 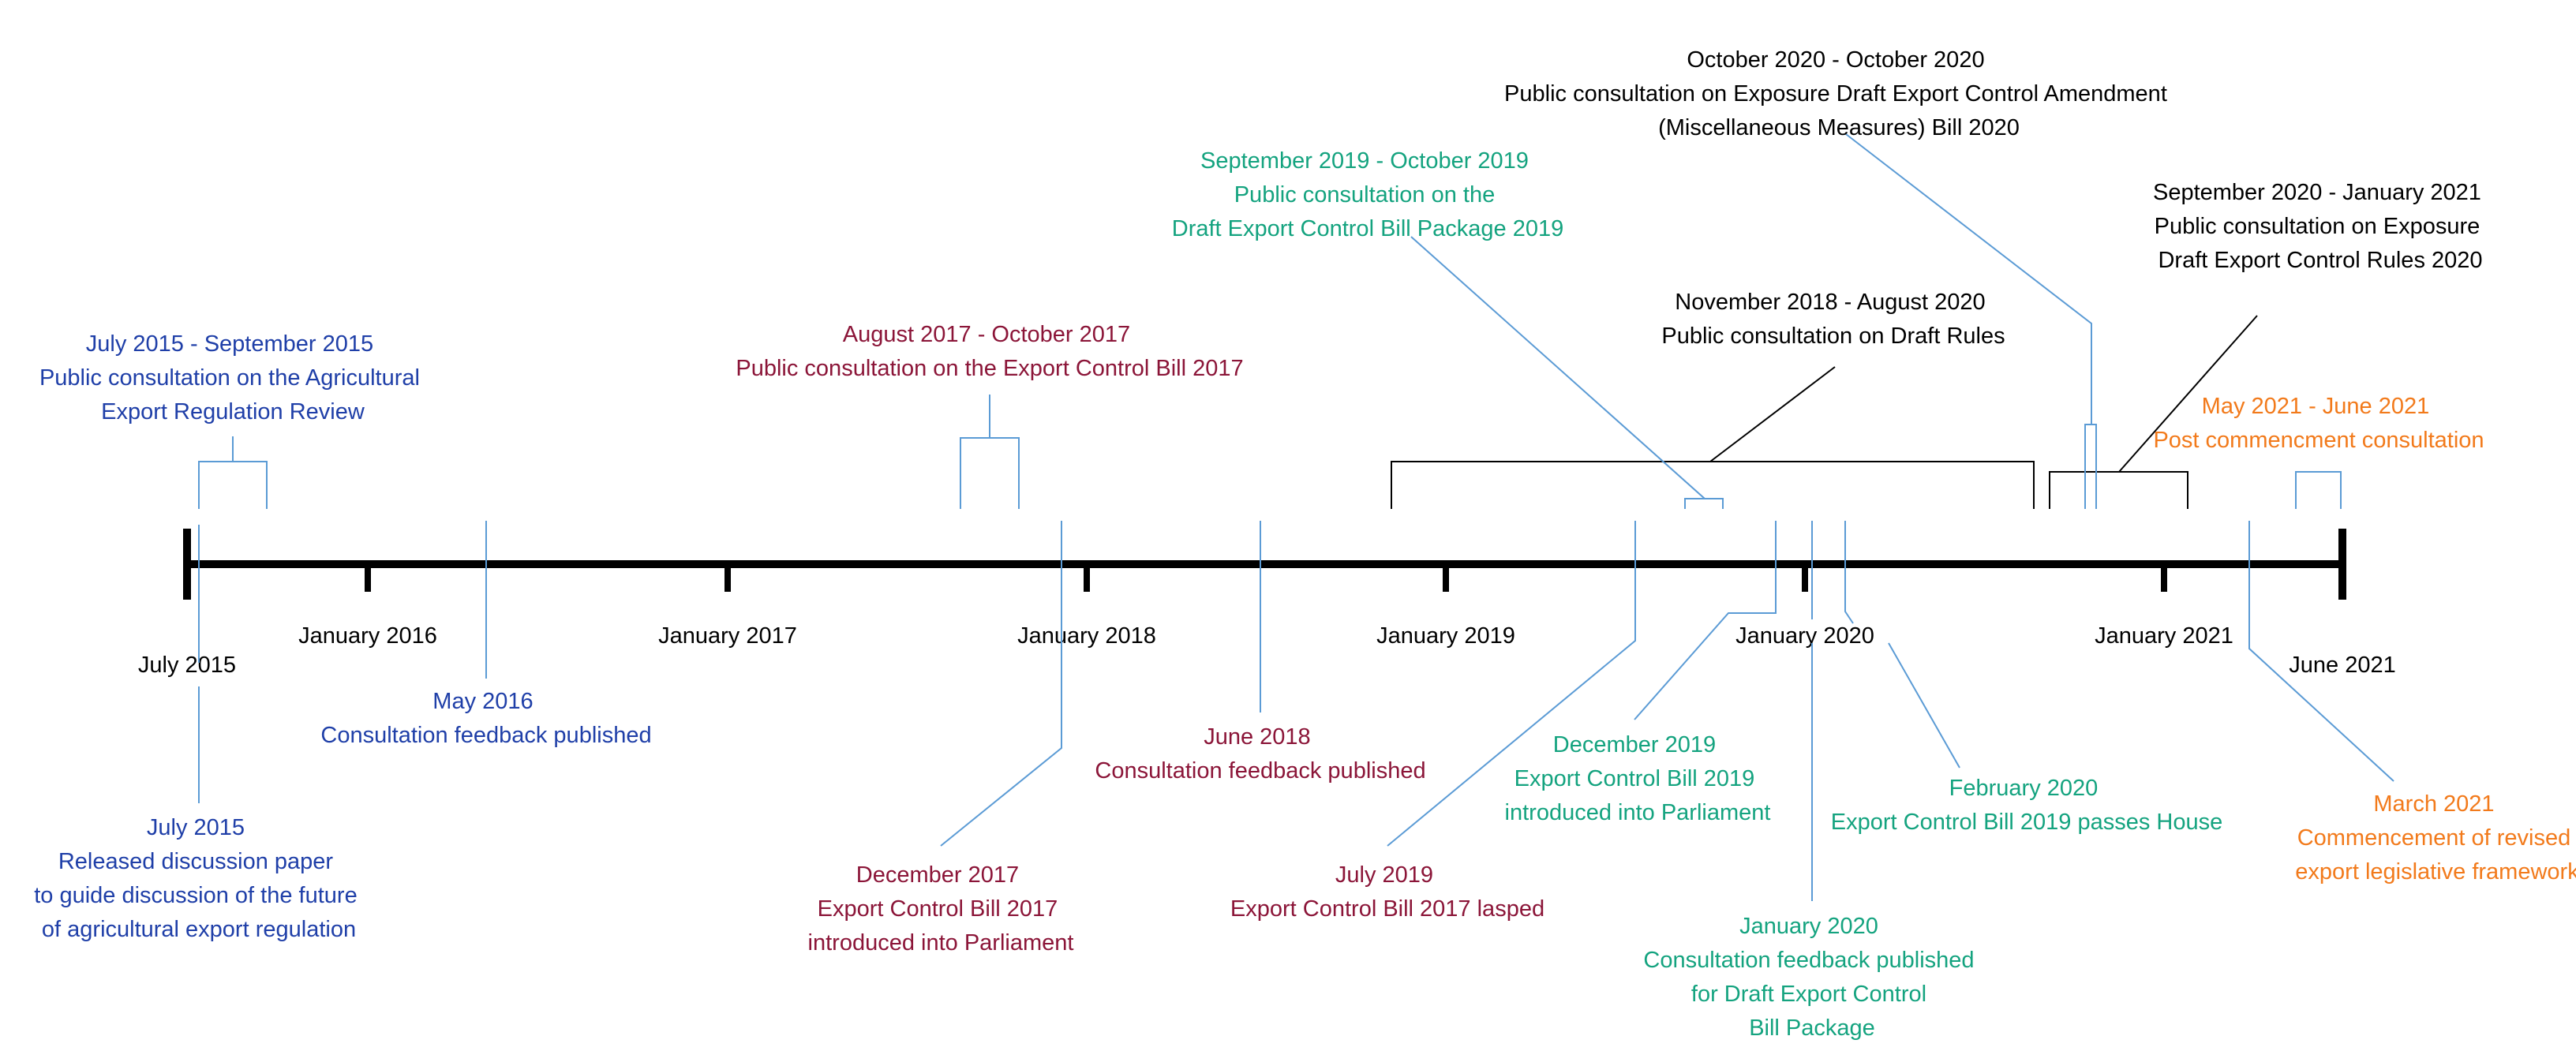 I want to click on axis-label-jan2019: January 2019, so click(x=1445, y=636).